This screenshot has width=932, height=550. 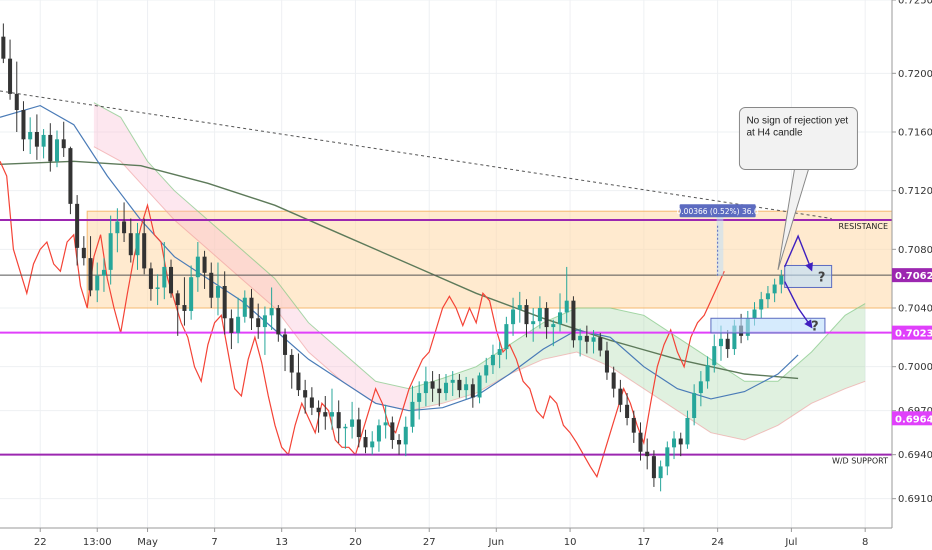 What do you see at coordinates (793, 220) in the screenshot?
I see `callout-tail` at bounding box center [793, 220].